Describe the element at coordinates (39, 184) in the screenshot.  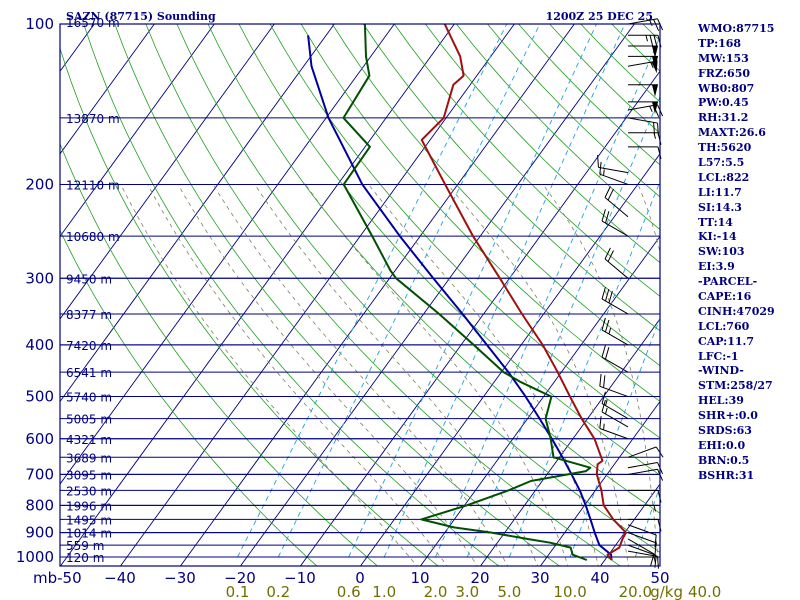
I see `pressure-tick-label: 200` at that location.